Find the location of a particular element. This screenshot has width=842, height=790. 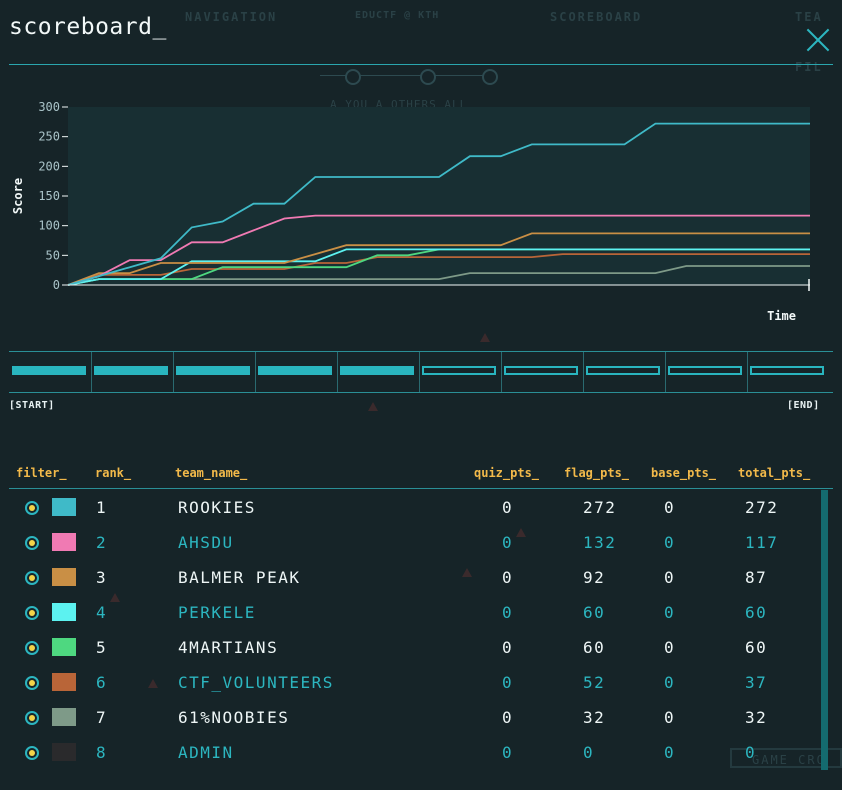

timeline-top-rule is located at coordinates (421, 351).